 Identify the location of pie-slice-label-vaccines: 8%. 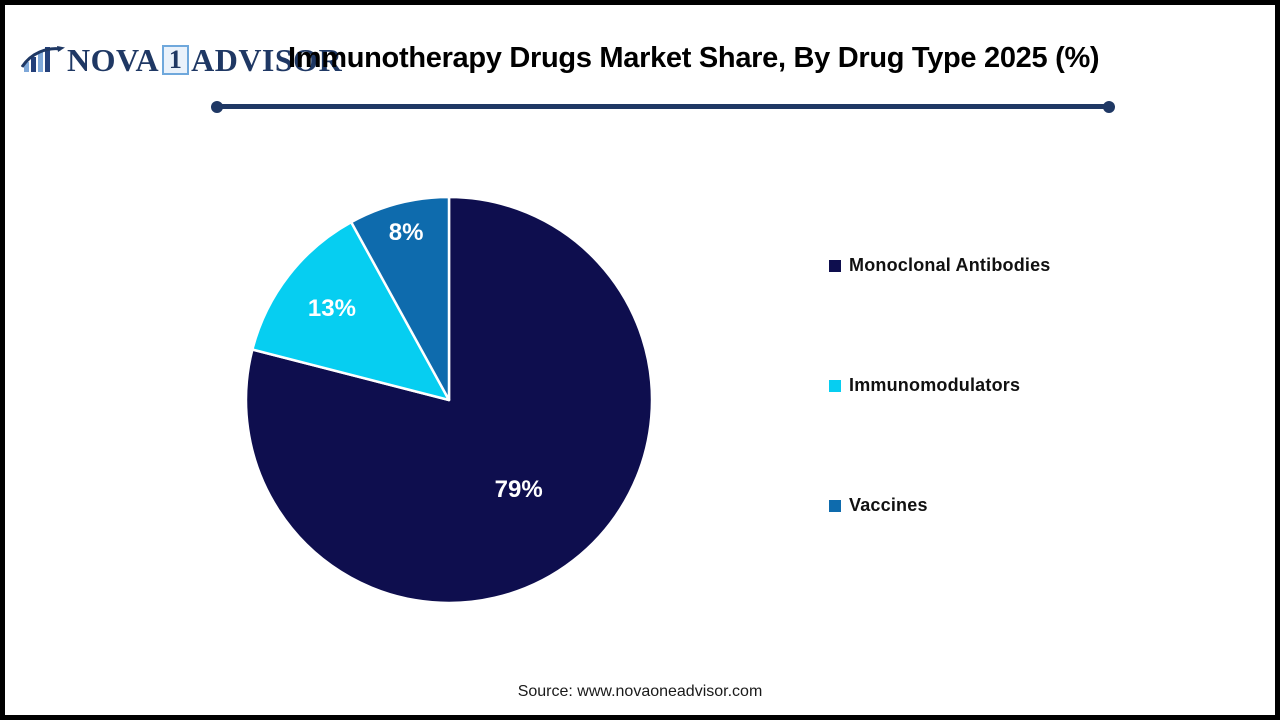
(406, 232).